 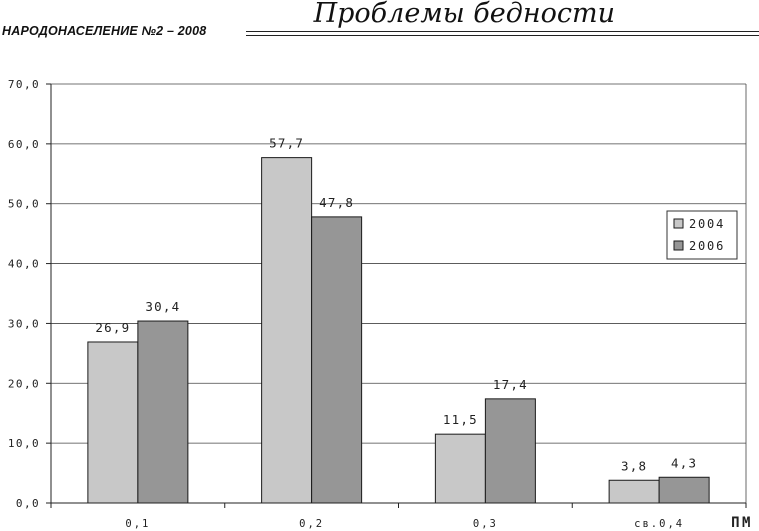 What do you see at coordinates (112, 327) in the screenshot?
I see `value-label: 26,9` at bounding box center [112, 327].